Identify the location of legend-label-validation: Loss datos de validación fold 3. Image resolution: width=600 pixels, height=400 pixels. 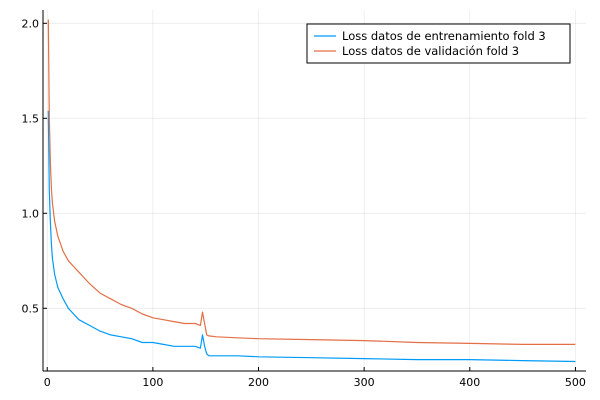
(430, 51).